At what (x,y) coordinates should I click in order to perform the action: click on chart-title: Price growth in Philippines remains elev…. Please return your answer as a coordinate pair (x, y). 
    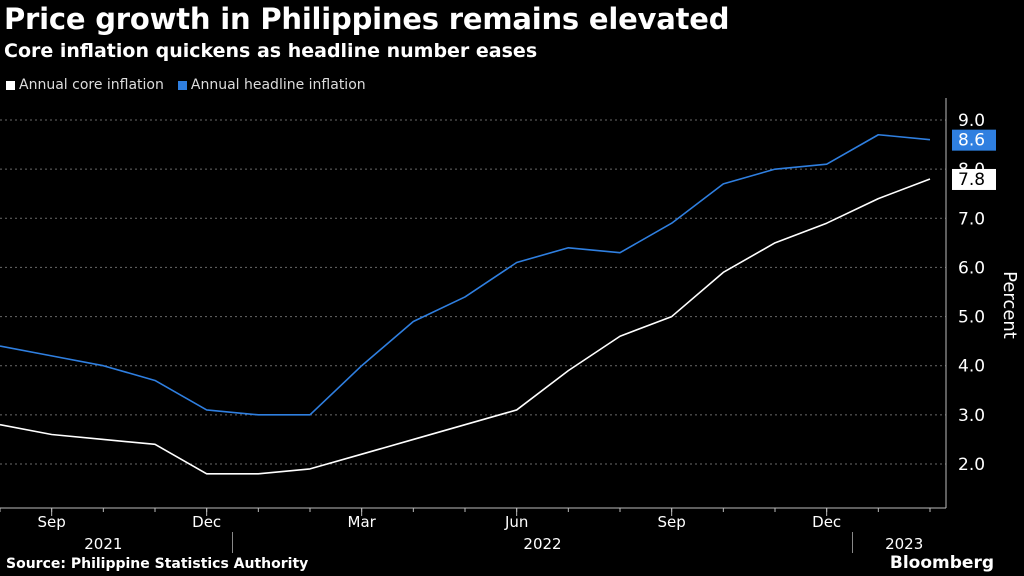
    Looking at the image, I should click on (367, 19).